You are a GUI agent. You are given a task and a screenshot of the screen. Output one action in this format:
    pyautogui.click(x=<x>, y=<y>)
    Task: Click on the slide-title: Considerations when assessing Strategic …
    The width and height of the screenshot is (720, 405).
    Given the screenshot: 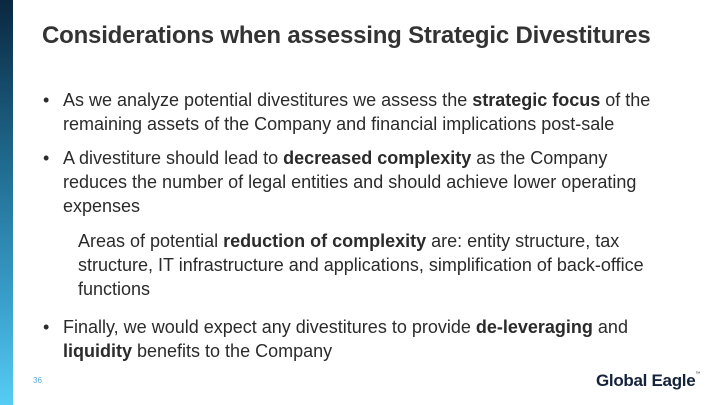 What is the action you would take?
    pyautogui.click(x=346, y=35)
    